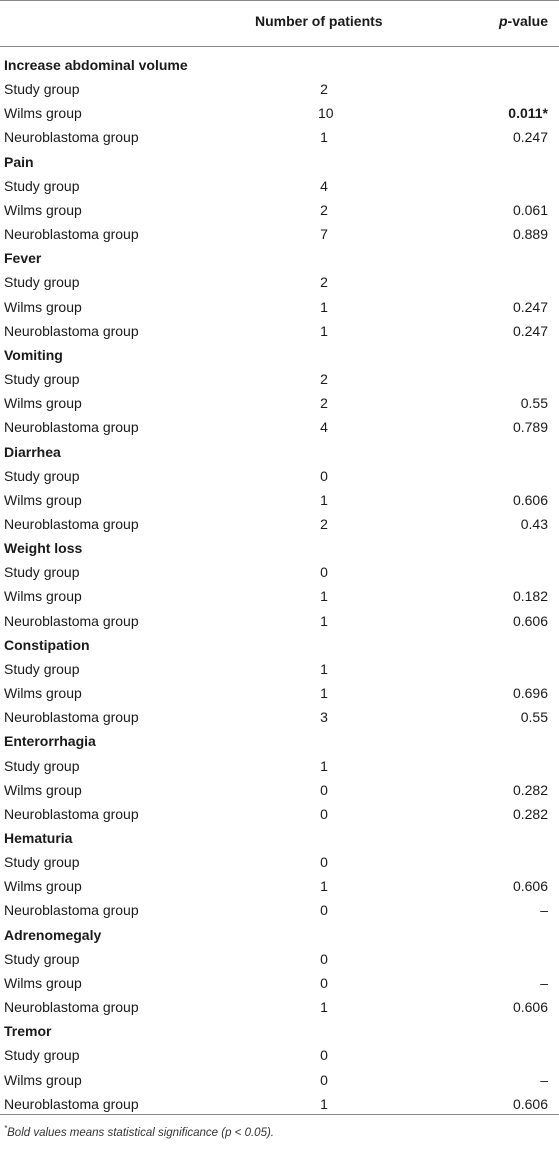 This screenshot has width=559, height=1151. Describe the element at coordinates (279, 355) in the screenshot. I see `section-header-row: Vomiting` at that location.